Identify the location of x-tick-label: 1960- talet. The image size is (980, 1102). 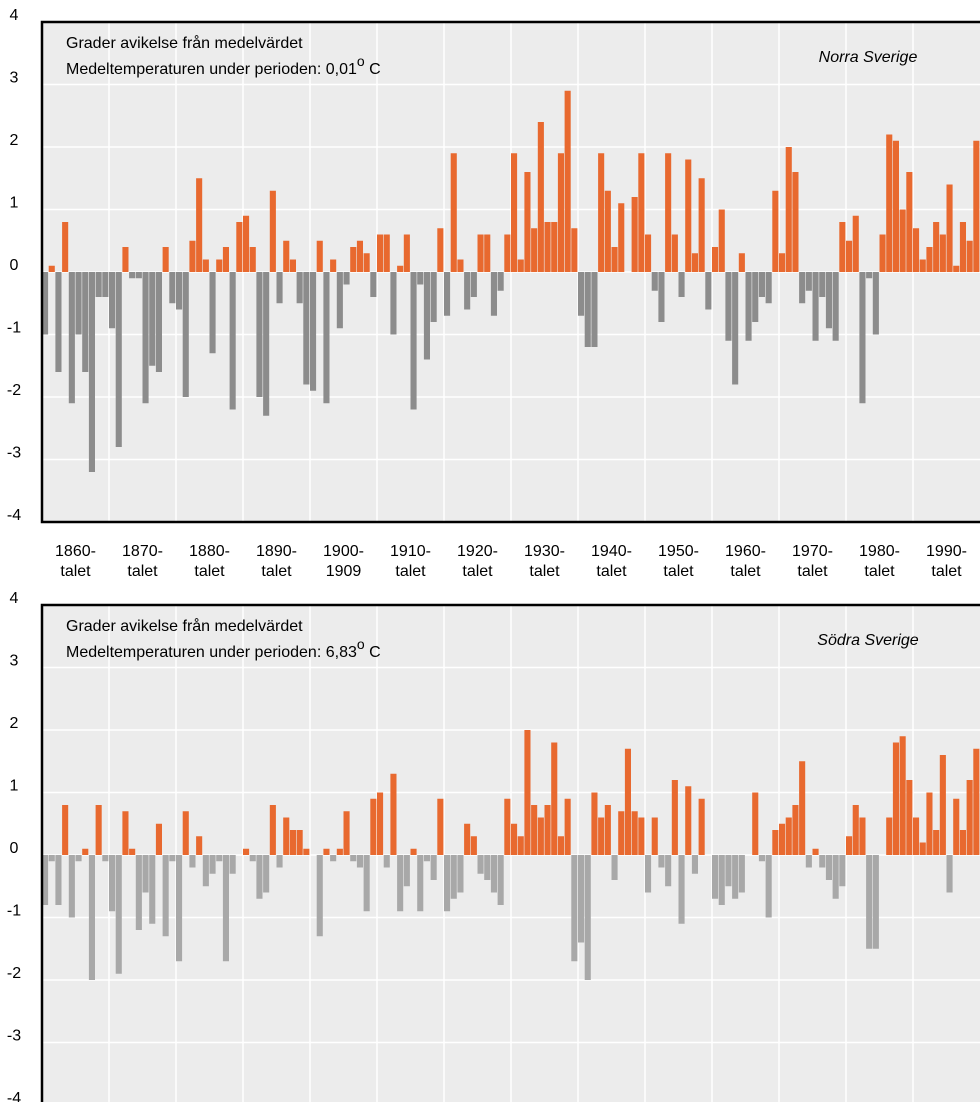
(745, 561).